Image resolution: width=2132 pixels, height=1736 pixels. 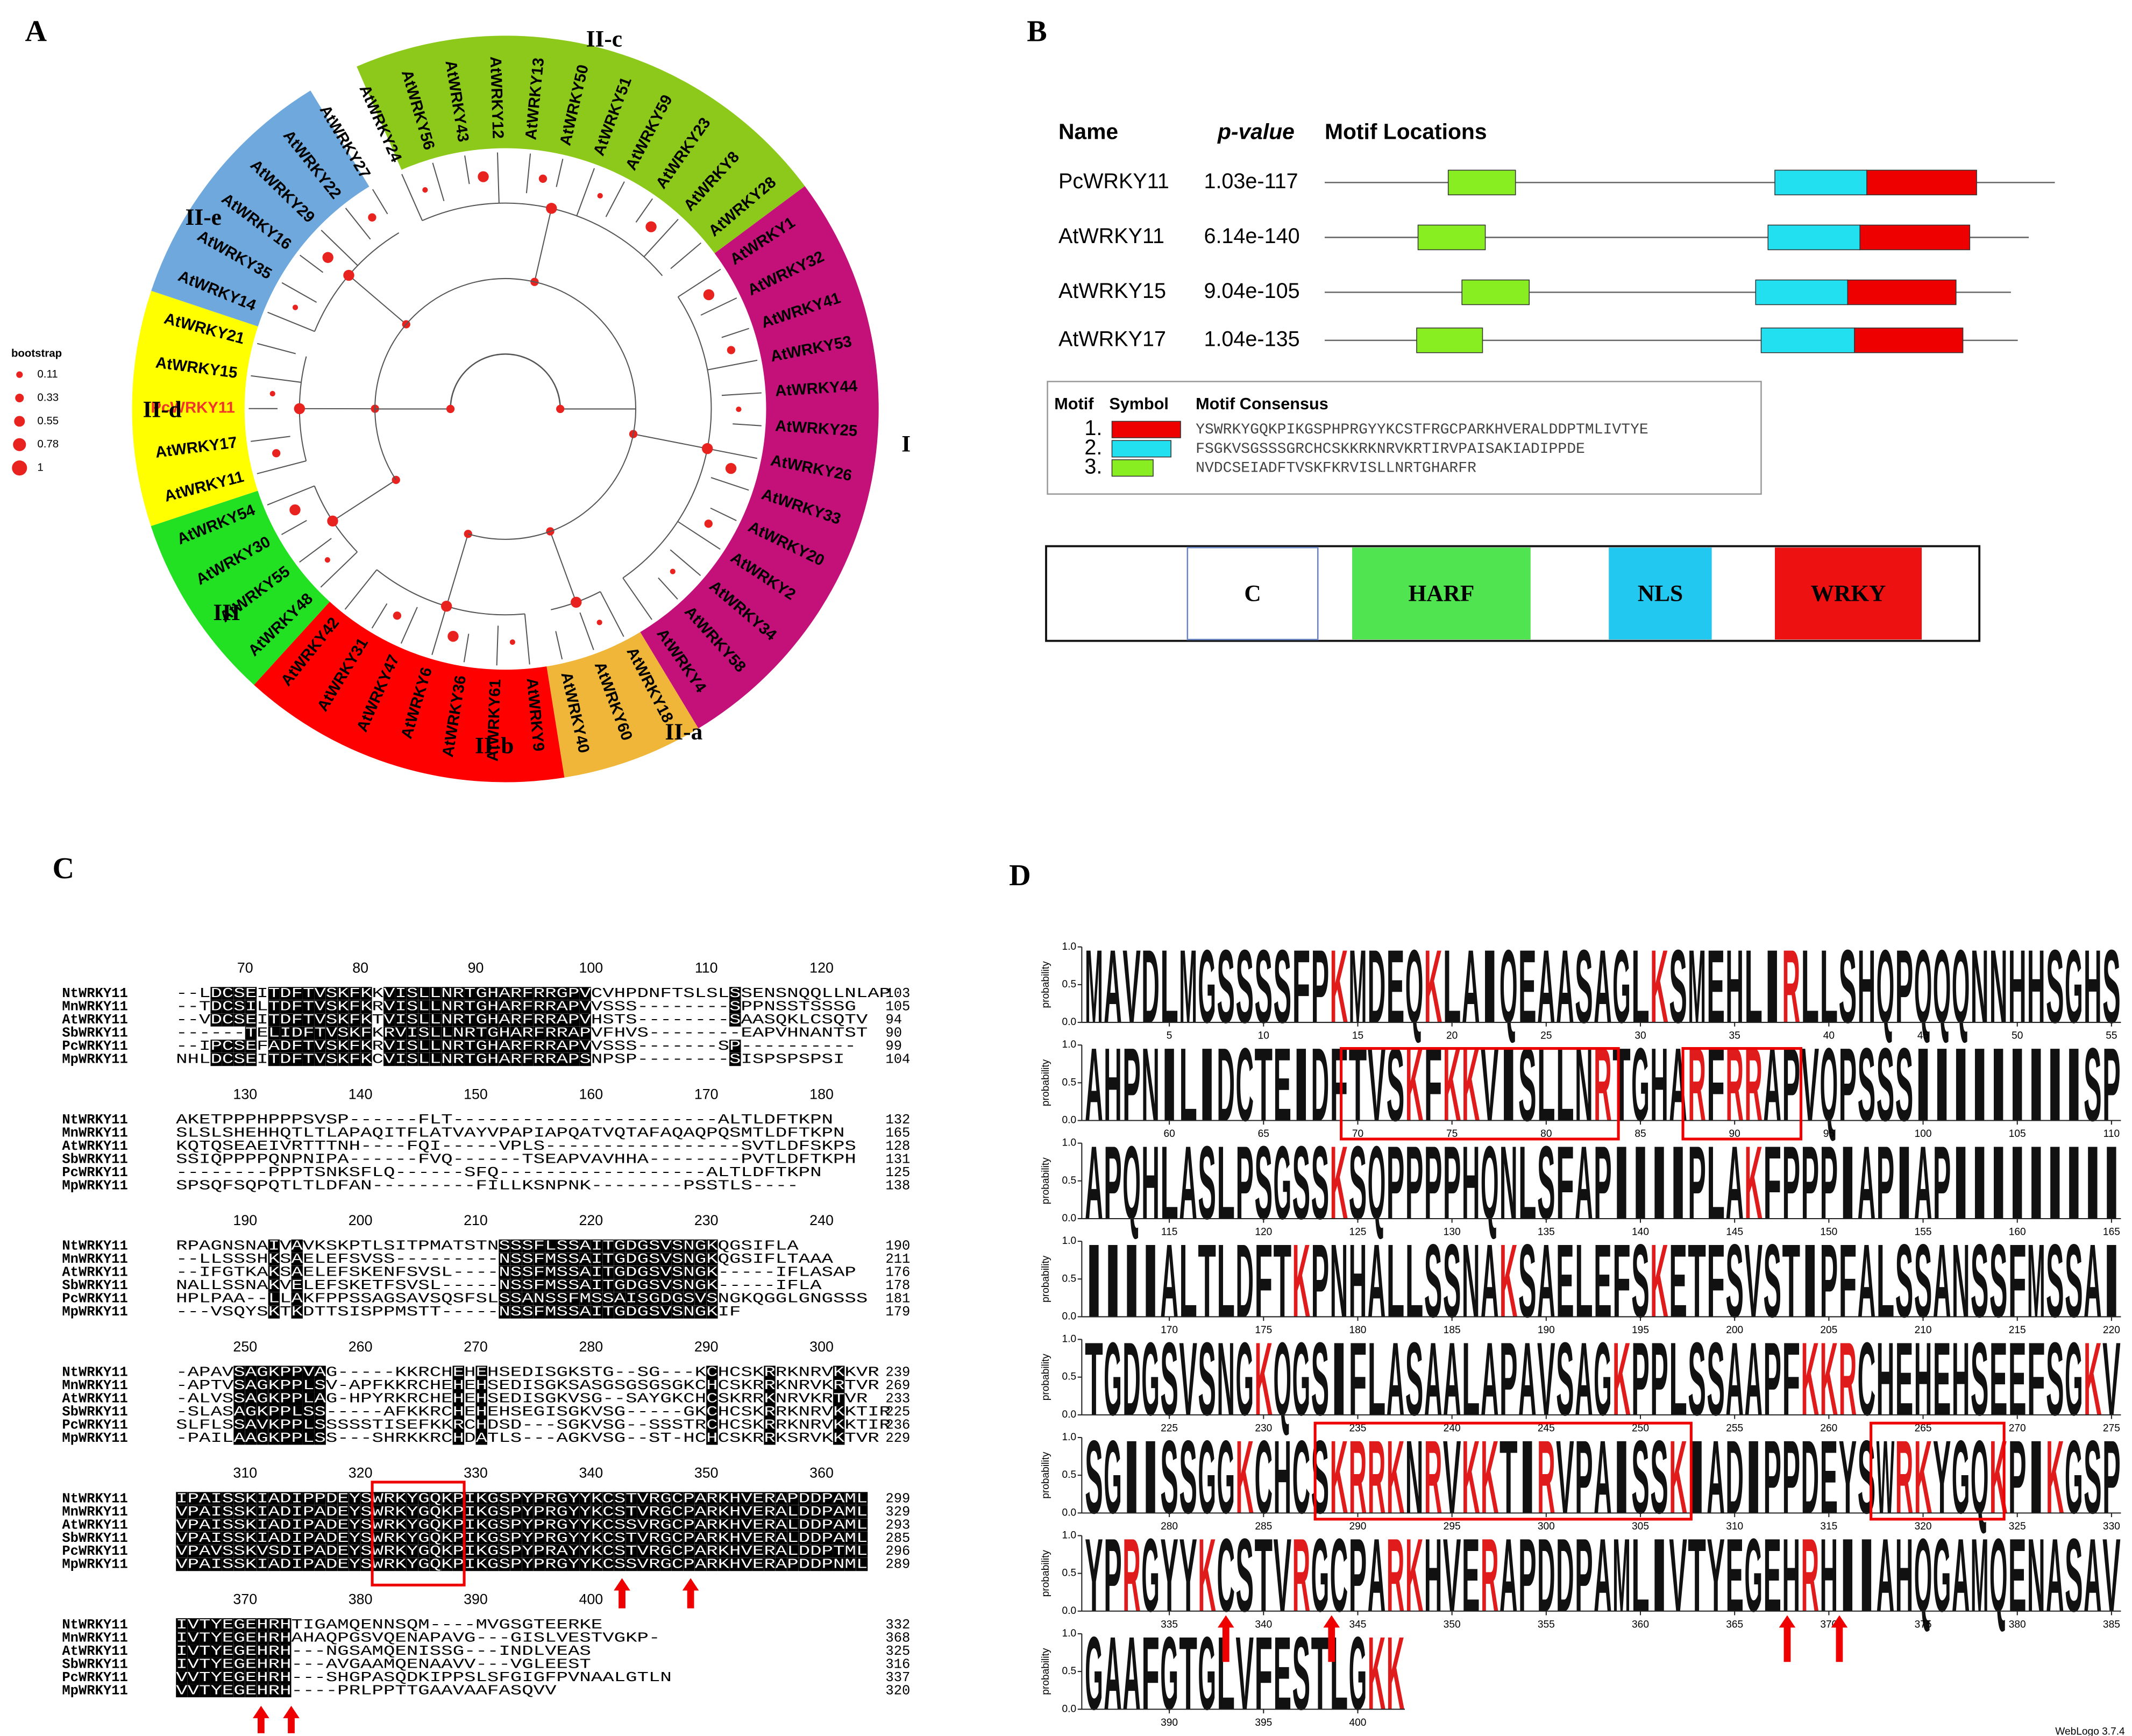 I want to click on x-tick-label: 185, so click(x=1452, y=1330).